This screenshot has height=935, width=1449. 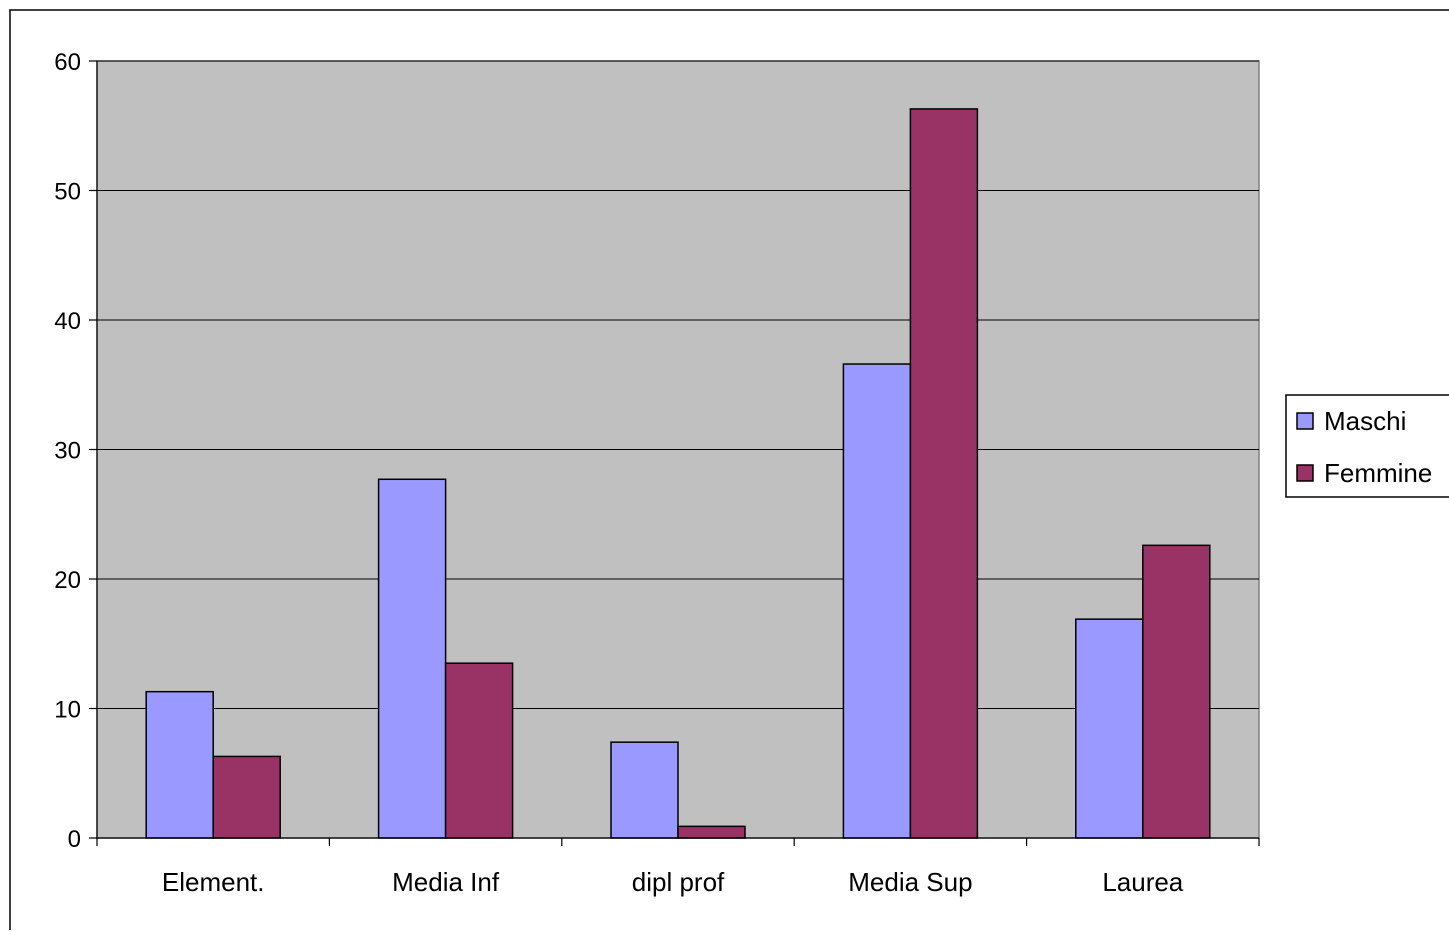 What do you see at coordinates (446, 882) in the screenshot?
I see `x-tick-label: Media Inf` at bounding box center [446, 882].